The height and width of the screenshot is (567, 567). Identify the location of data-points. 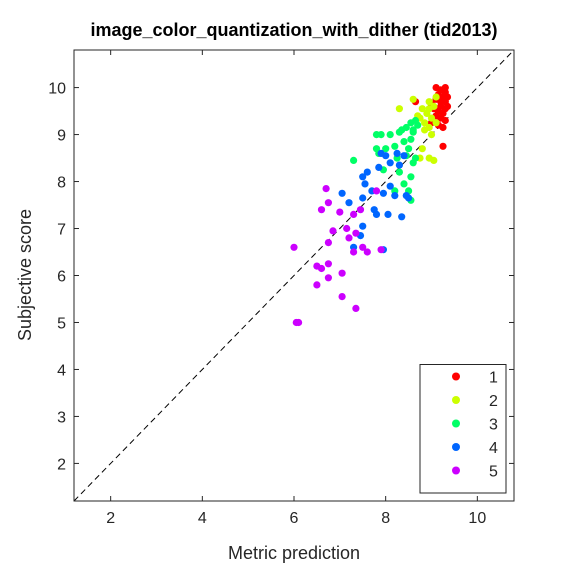
(371, 205).